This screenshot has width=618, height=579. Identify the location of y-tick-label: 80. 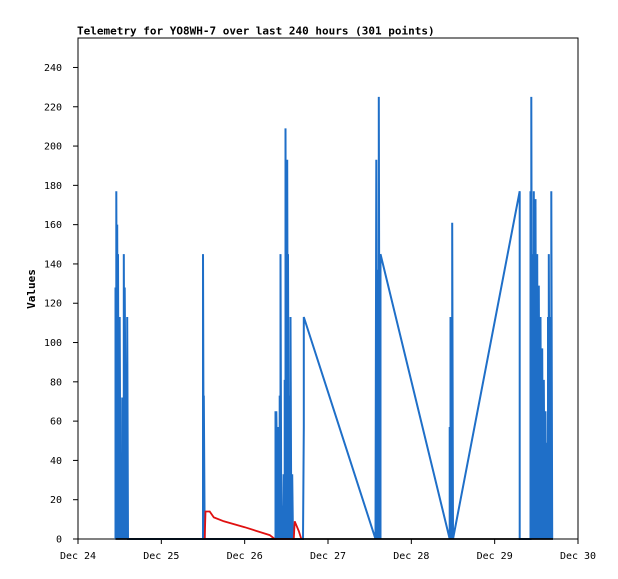
(56, 382).